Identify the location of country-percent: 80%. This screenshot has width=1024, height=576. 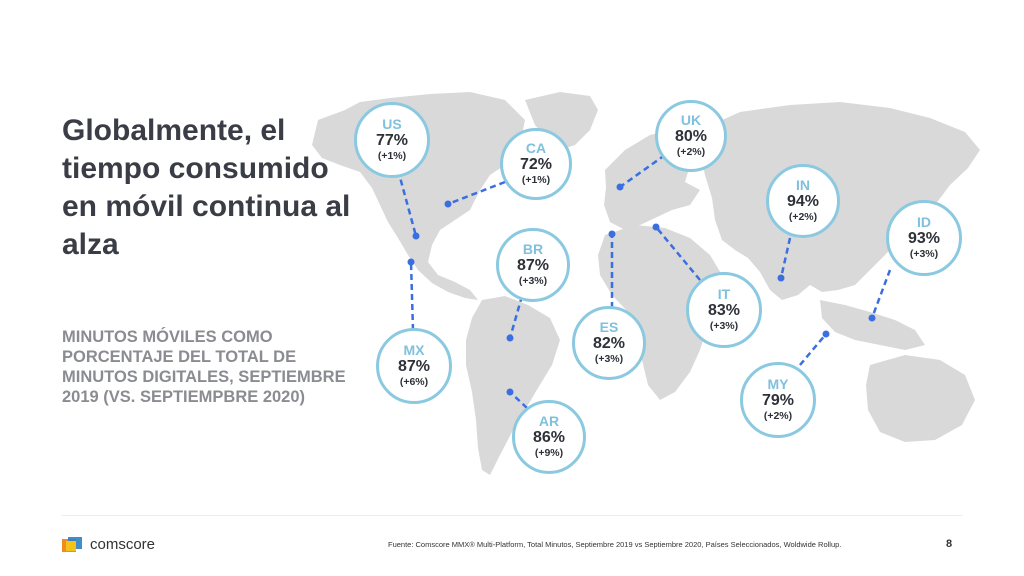
(691, 136).